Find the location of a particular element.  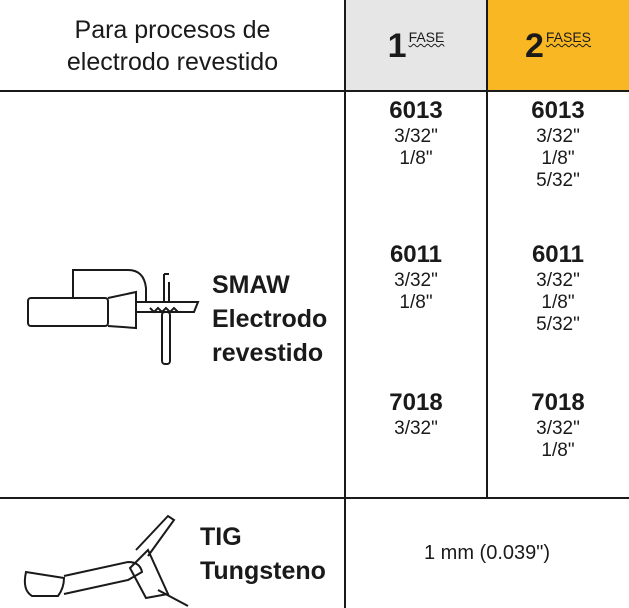

phase-number: 1 is located at coordinates (397, 45).